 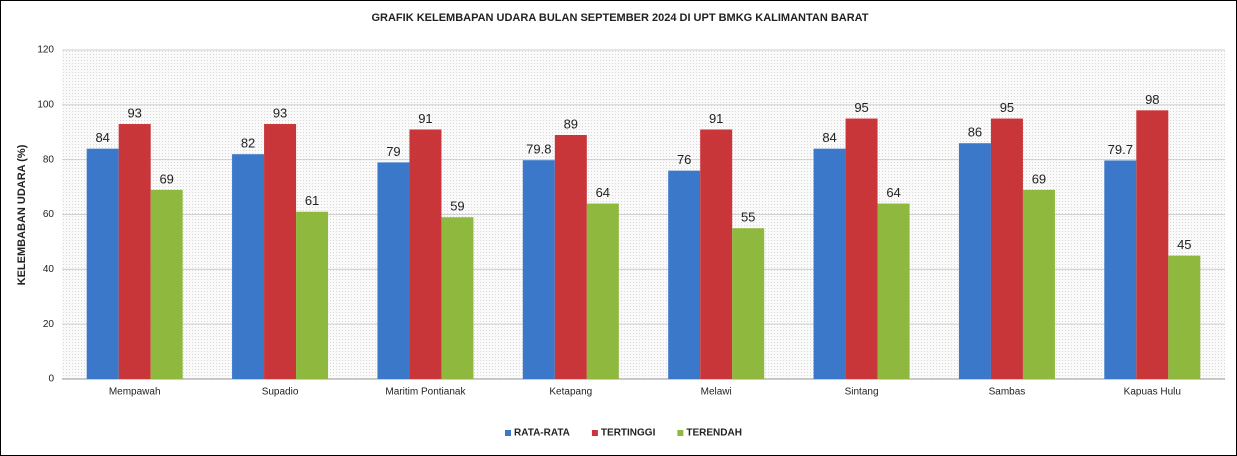 I want to click on value-label: 45, so click(x=1184, y=244).